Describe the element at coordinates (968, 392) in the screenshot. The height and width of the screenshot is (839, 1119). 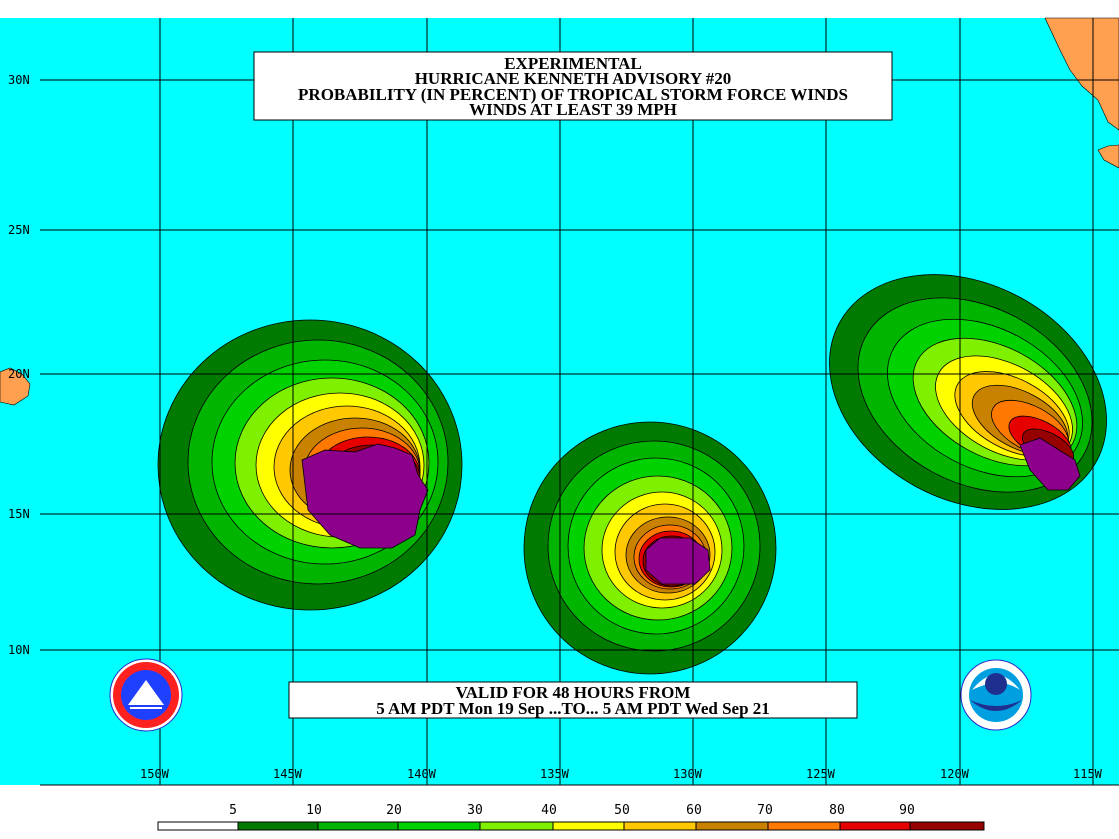
I see `storm-east-contours` at that location.